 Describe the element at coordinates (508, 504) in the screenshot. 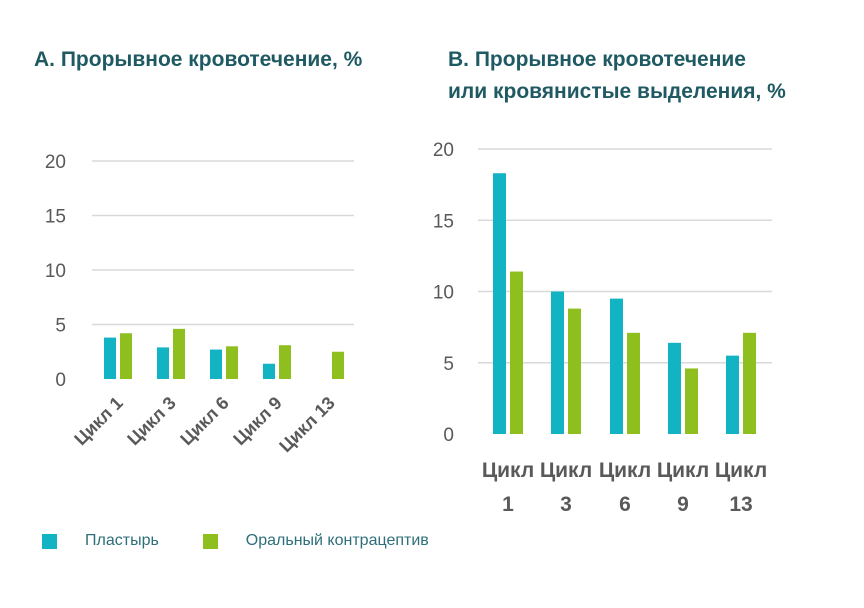

I see `chart-b-x-tick-label-line-2: 1` at that location.